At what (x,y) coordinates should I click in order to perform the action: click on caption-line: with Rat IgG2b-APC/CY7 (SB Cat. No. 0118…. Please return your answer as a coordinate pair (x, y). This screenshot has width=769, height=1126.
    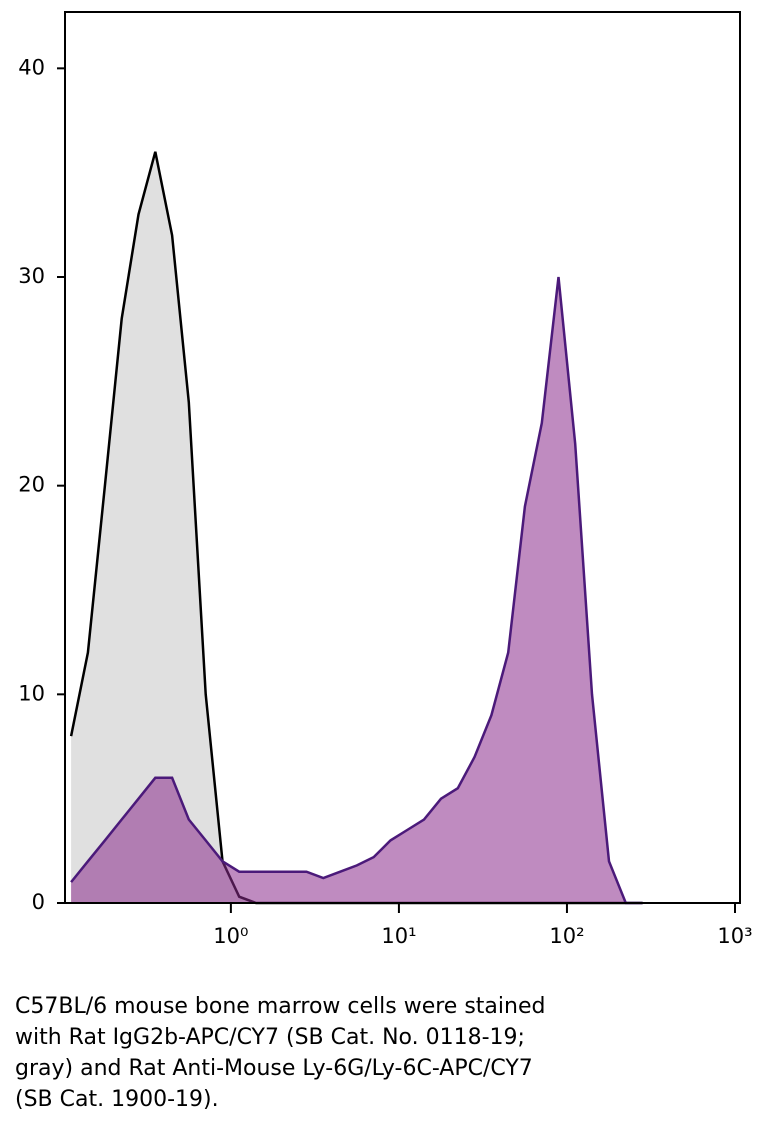
    Looking at the image, I should click on (270, 1037).